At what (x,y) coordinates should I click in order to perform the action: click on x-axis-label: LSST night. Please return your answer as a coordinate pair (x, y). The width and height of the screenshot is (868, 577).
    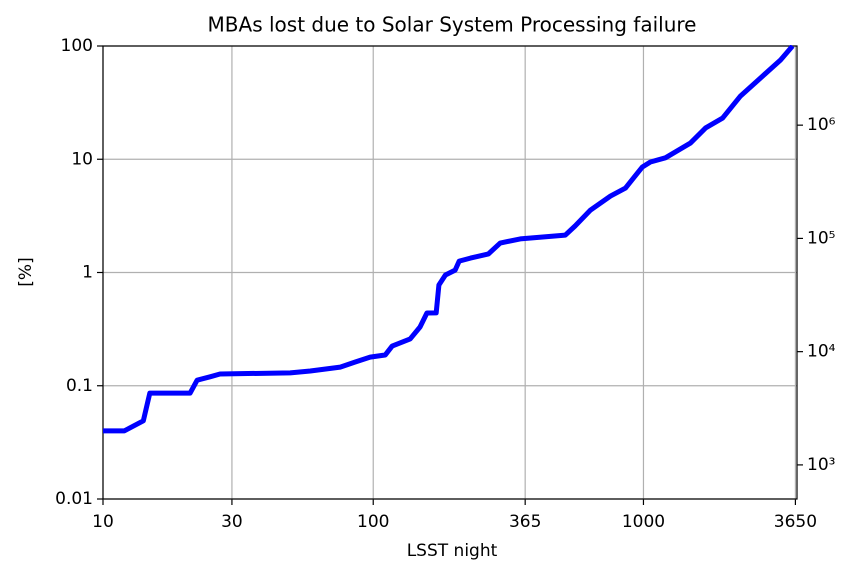
    Looking at the image, I should click on (452, 551).